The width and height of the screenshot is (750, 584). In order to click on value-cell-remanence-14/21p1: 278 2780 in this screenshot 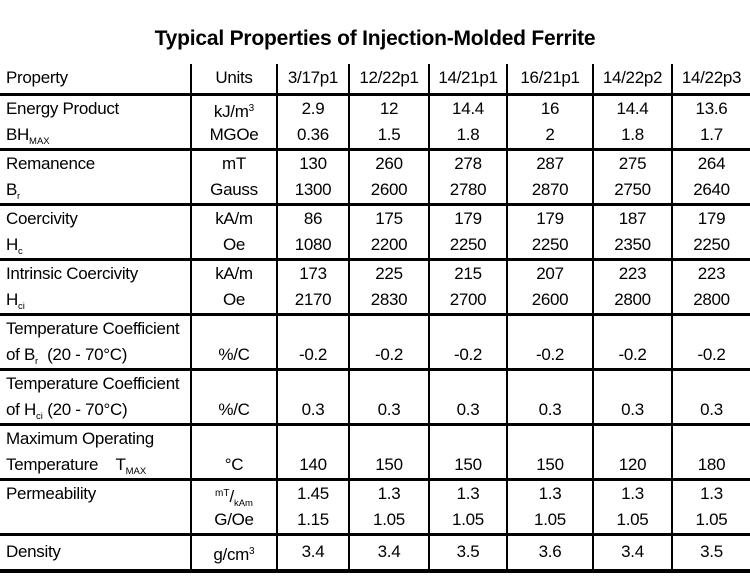, I will do `click(467, 177)`.